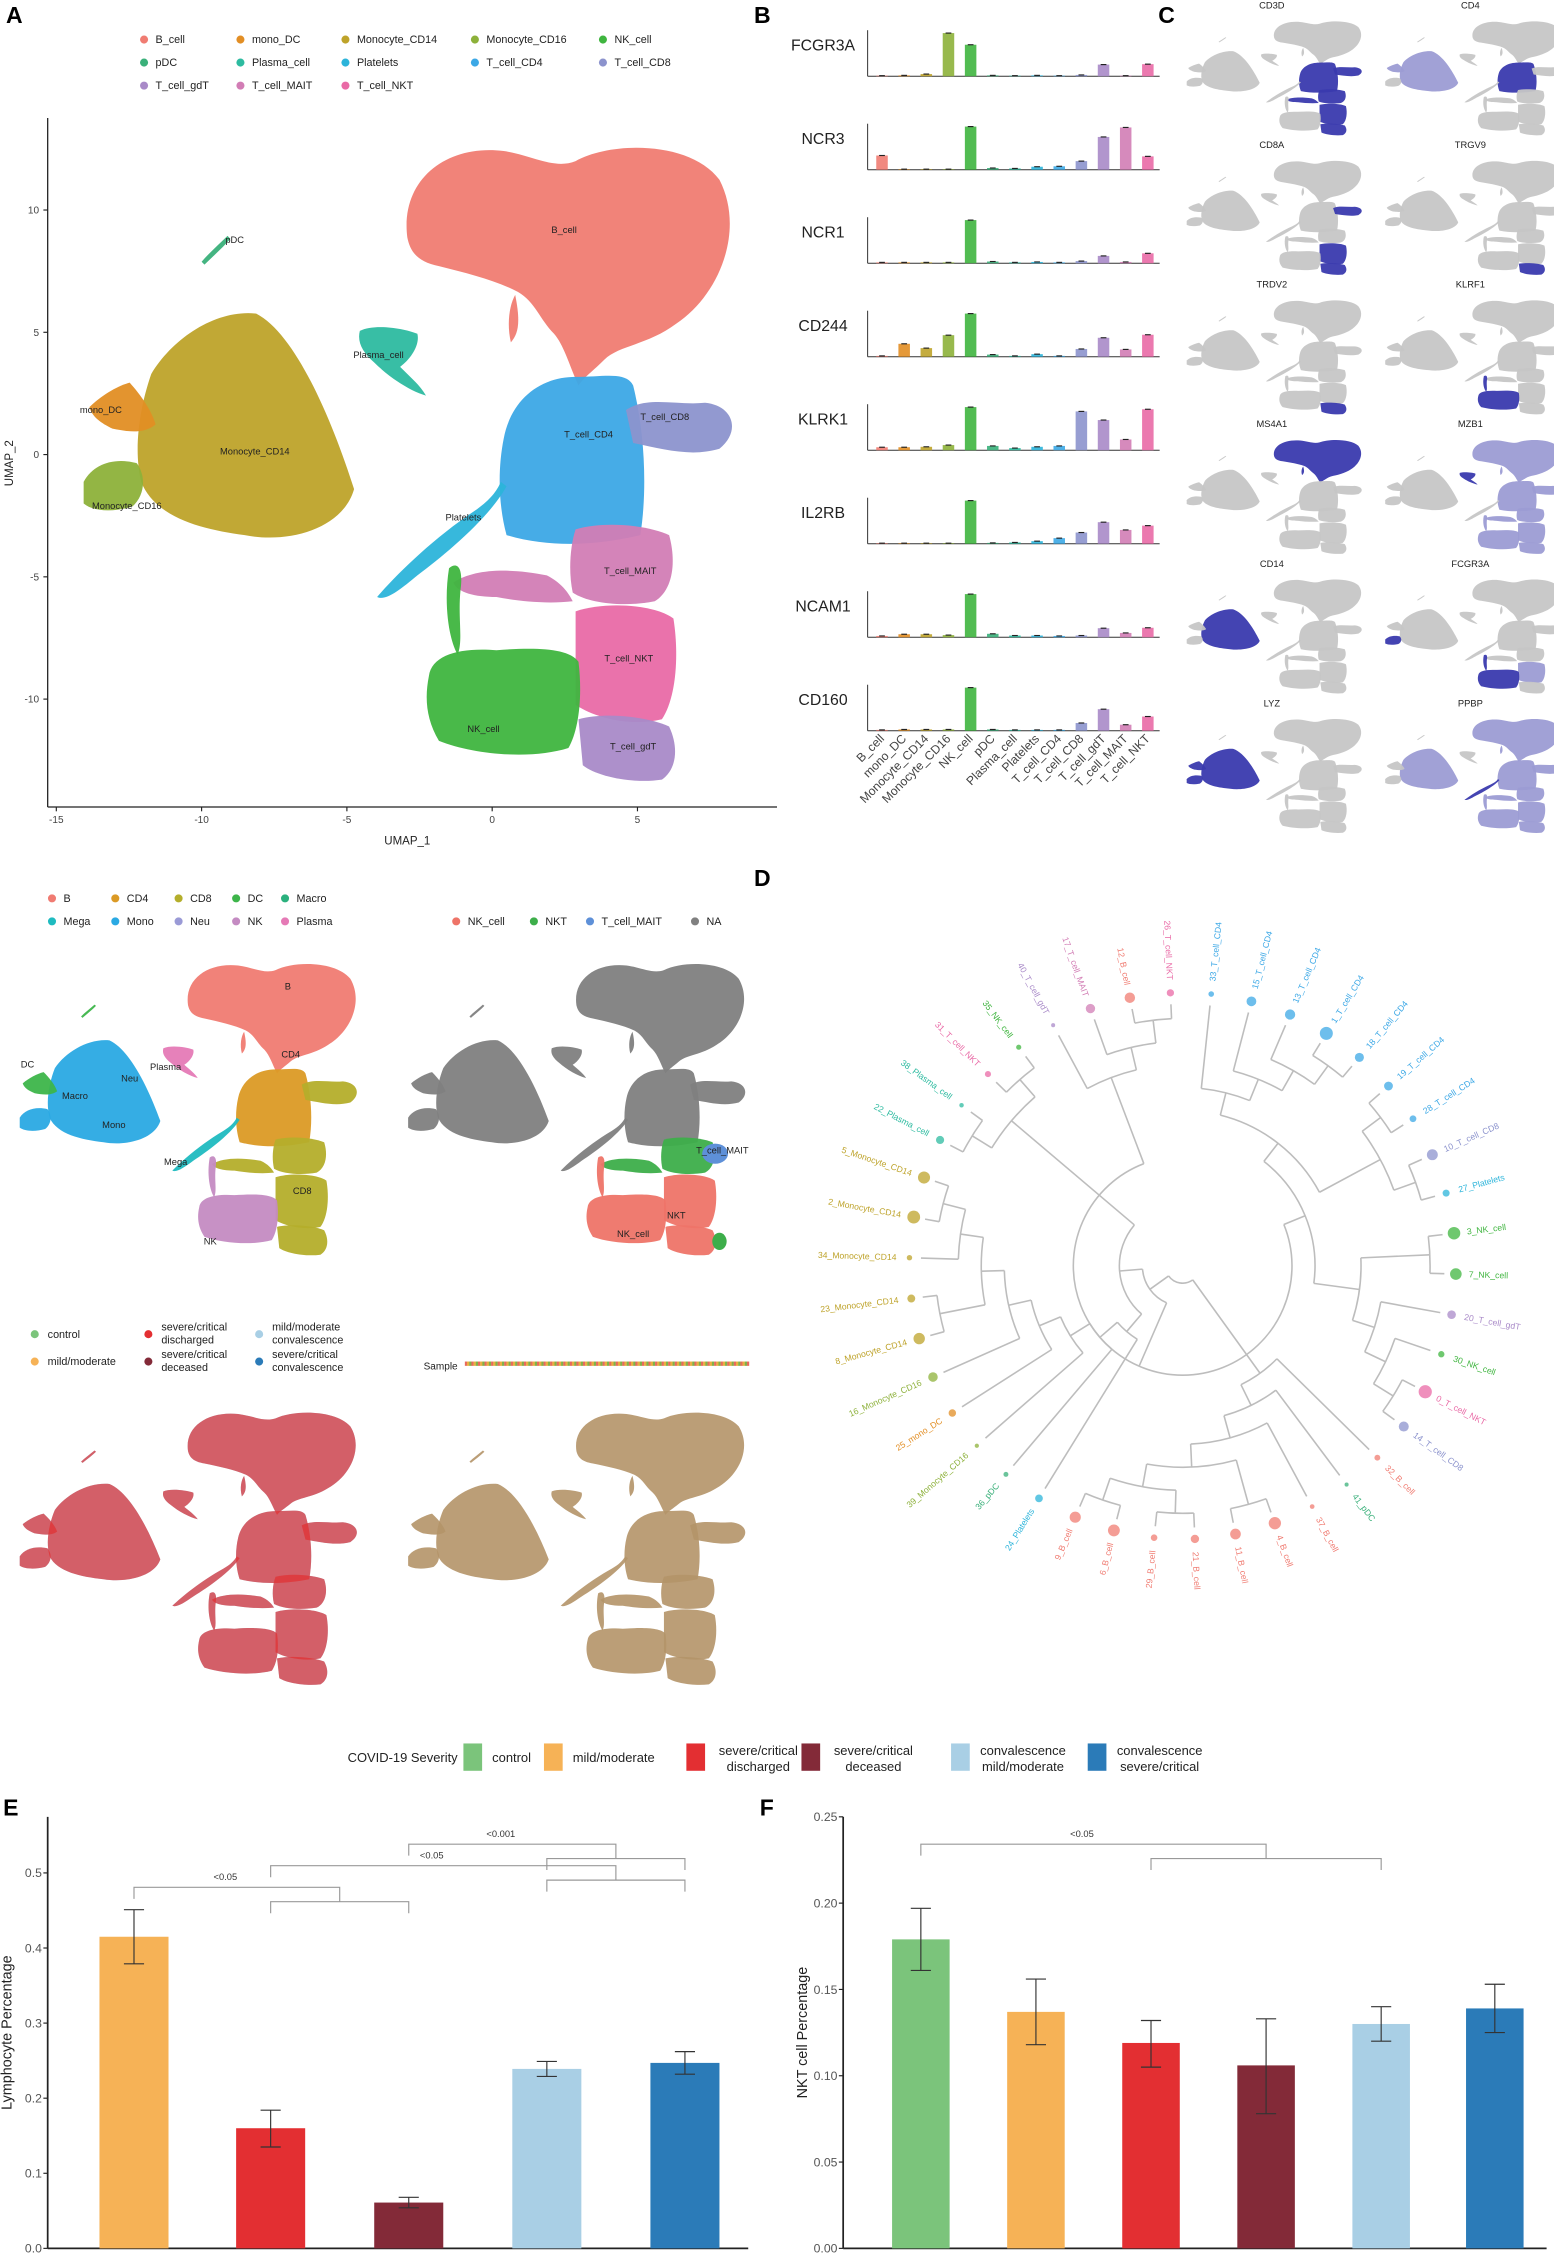 This screenshot has width=1554, height=2257. What do you see at coordinates (981, 147) in the screenshot?
I see `gene-row-ncr3: NCR3` at bounding box center [981, 147].